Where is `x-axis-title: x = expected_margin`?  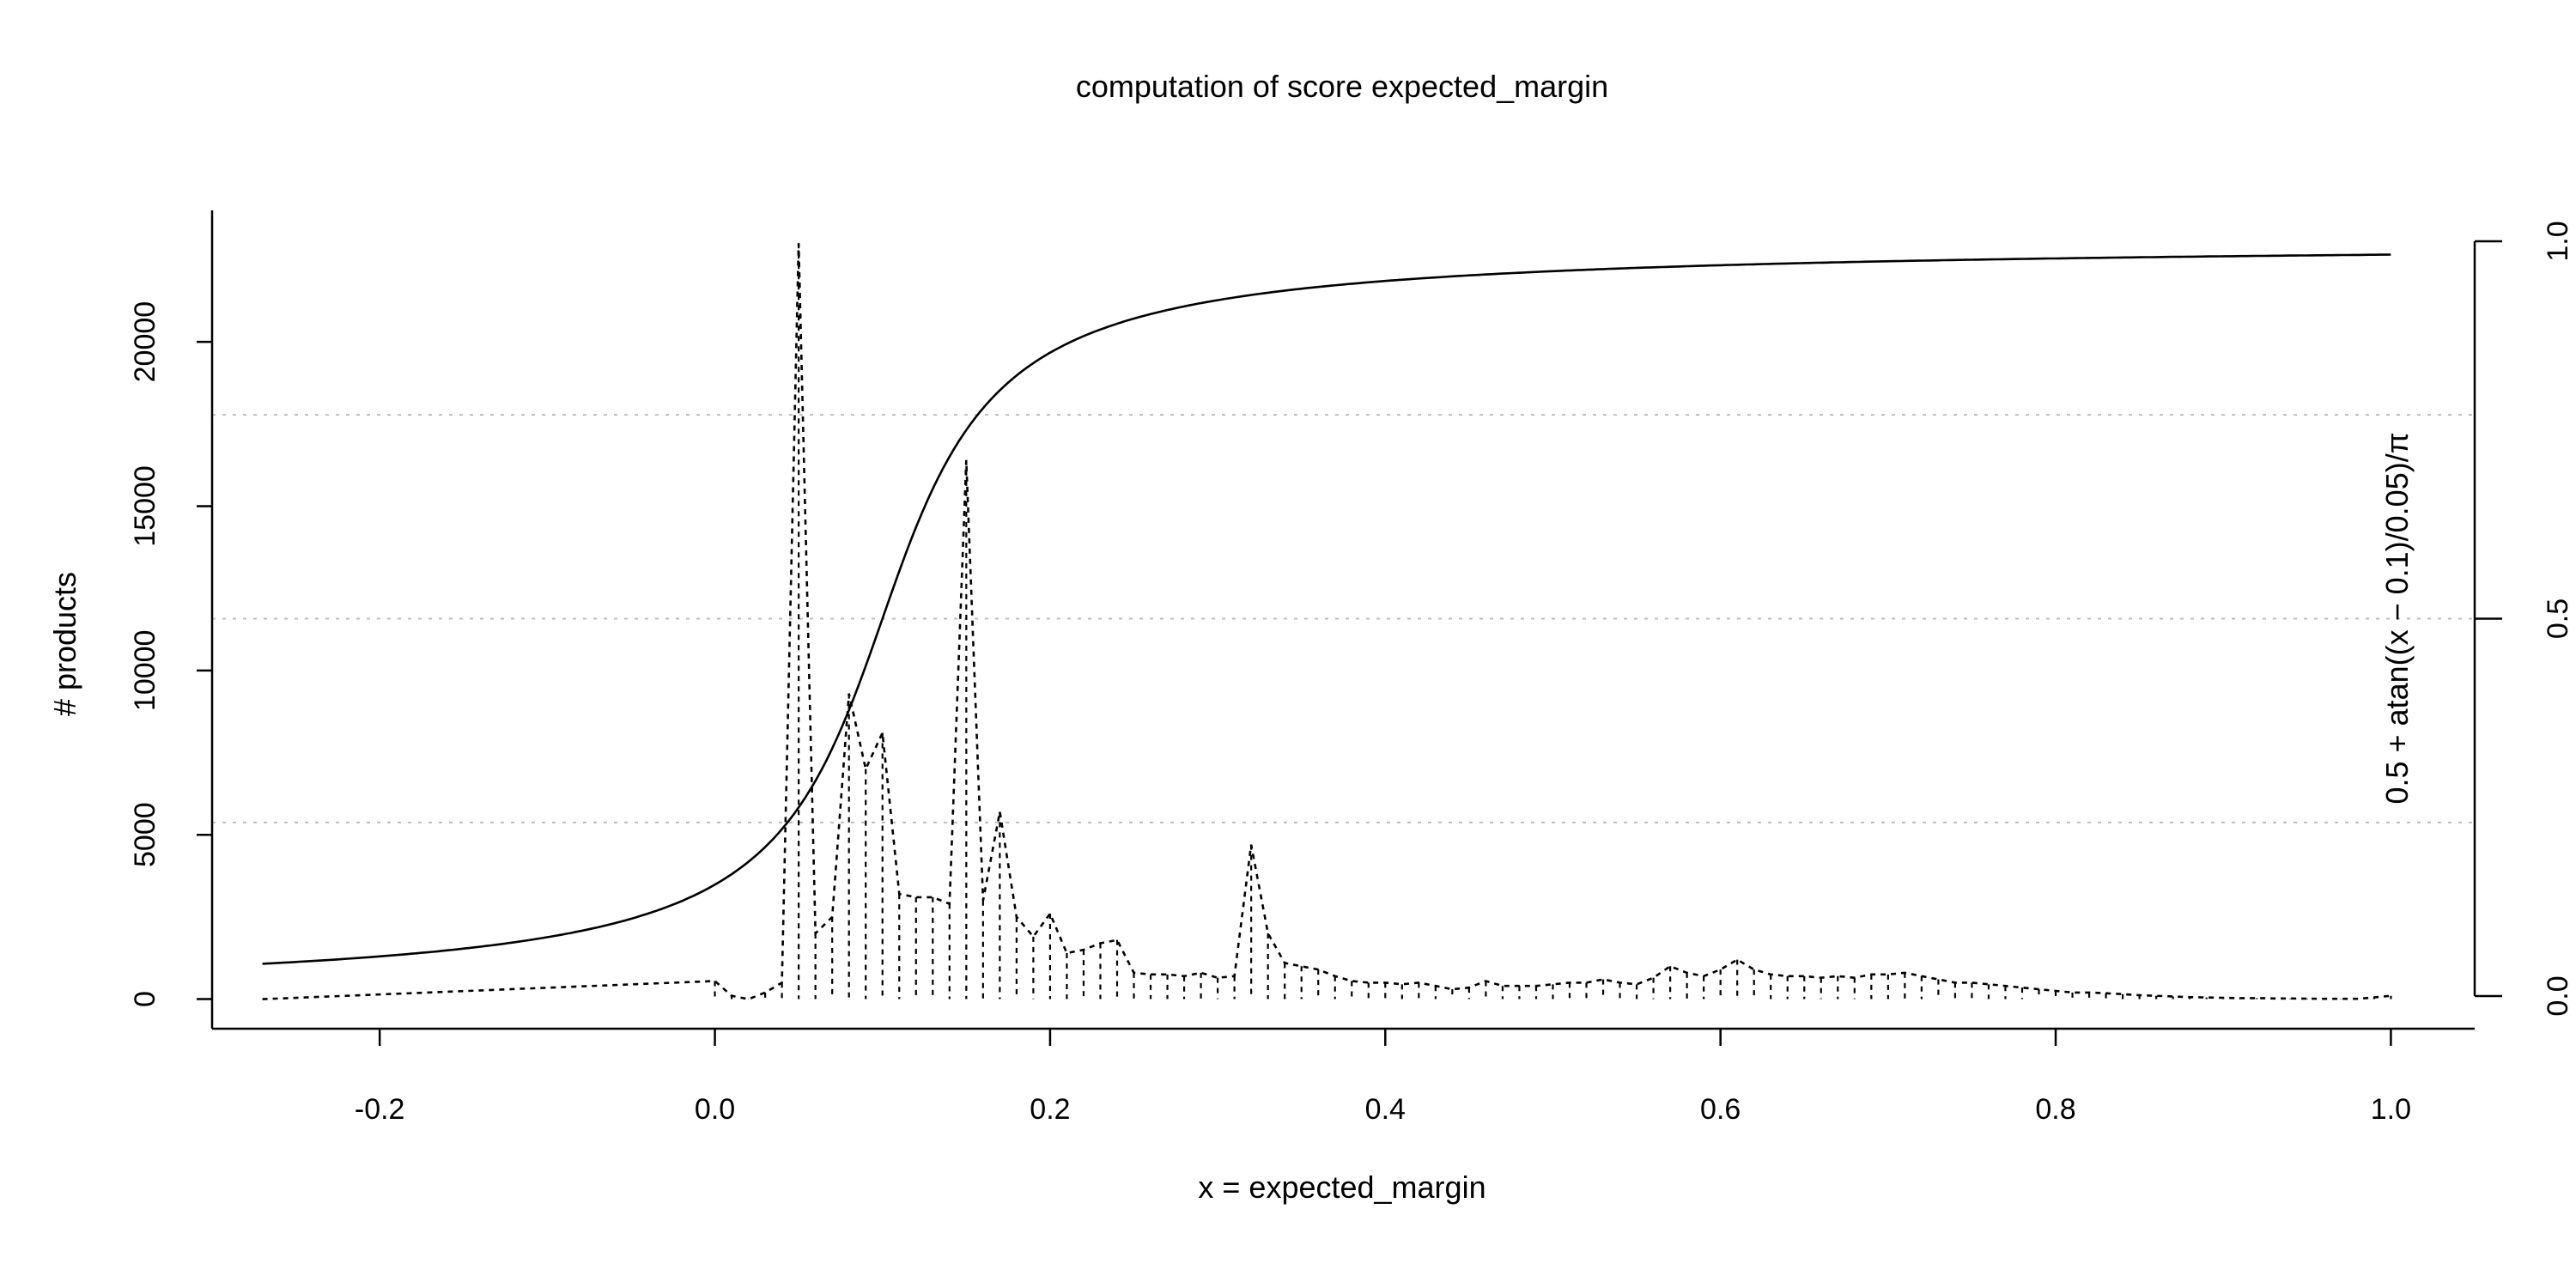
x-axis-title: x = expected_margin is located at coordinates (1341, 1188).